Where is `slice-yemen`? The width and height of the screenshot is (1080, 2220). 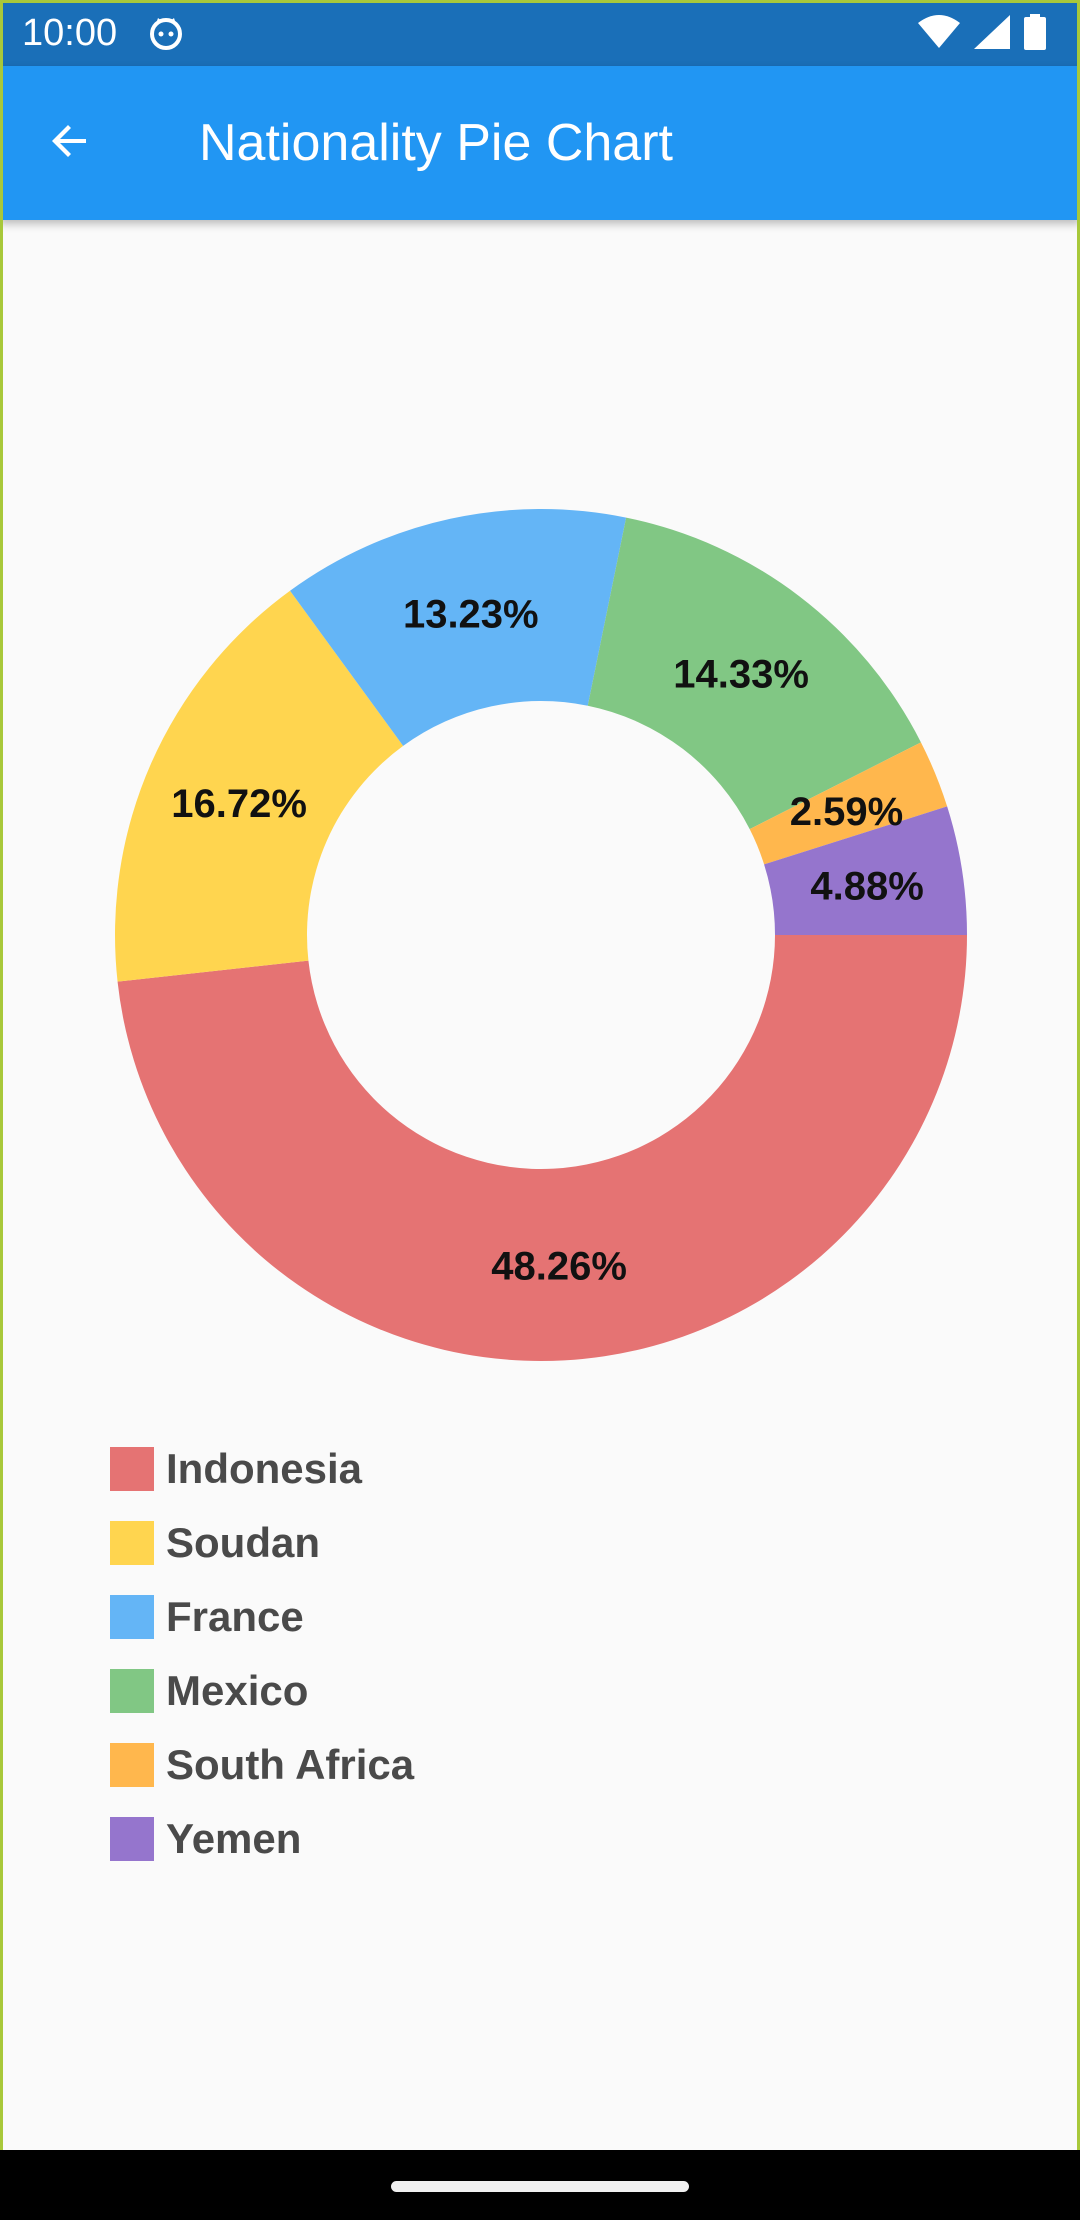 slice-yemen is located at coordinates (865, 870).